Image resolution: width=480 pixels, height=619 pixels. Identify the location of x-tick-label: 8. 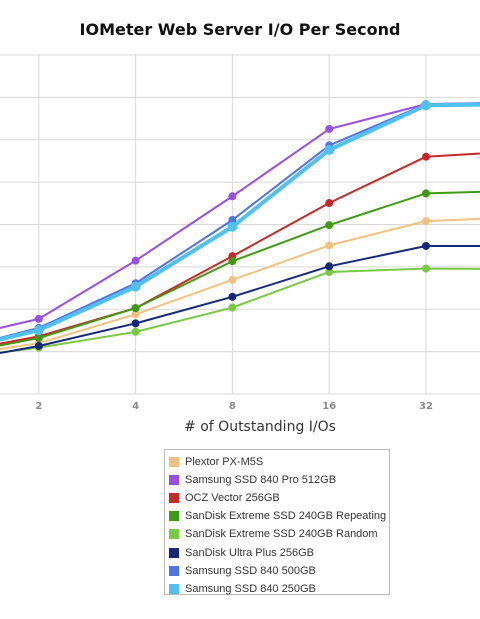
(232, 406).